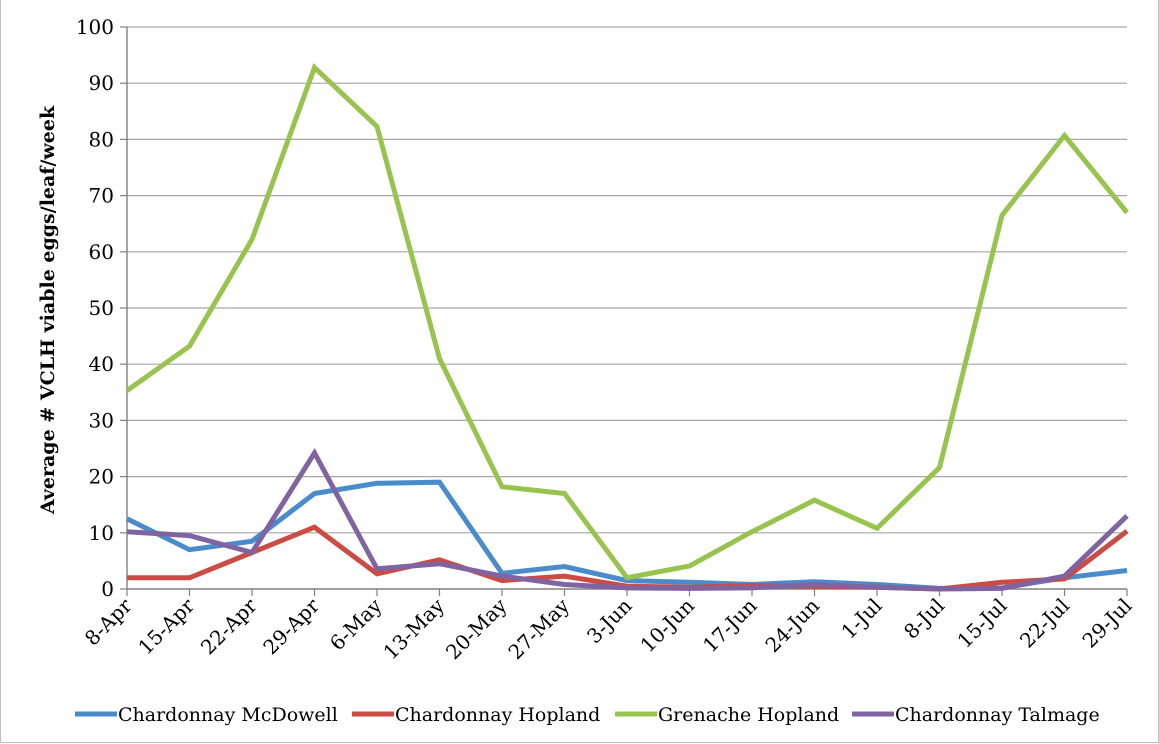 The width and height of the screenshot is (1159, 744). I want to click on y-tick-label: 60, so click(101, 252).